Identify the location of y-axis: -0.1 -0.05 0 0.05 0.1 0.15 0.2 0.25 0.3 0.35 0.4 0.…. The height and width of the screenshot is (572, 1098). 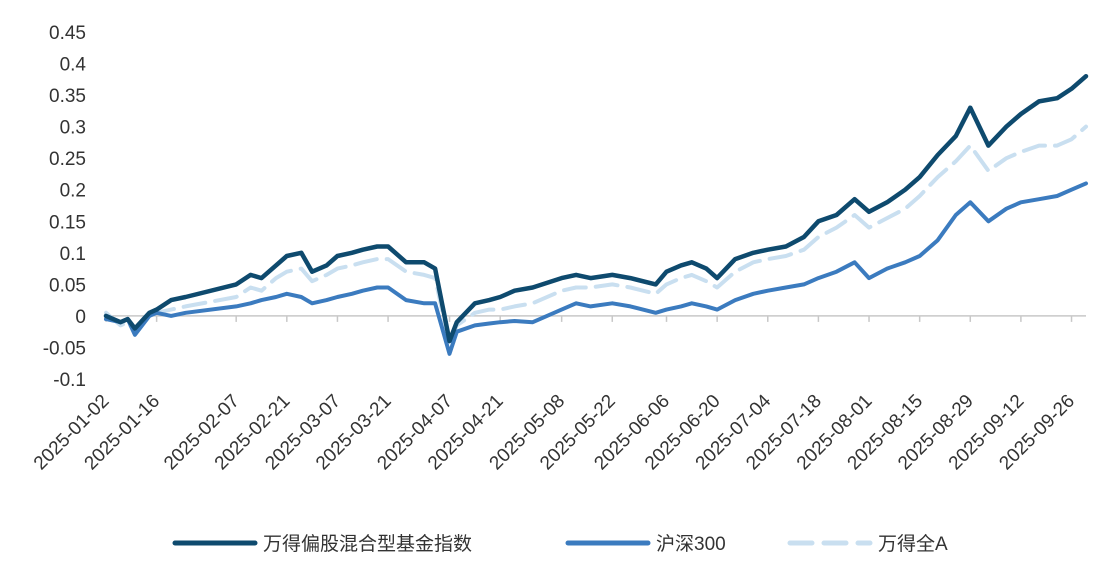
(65, 207).